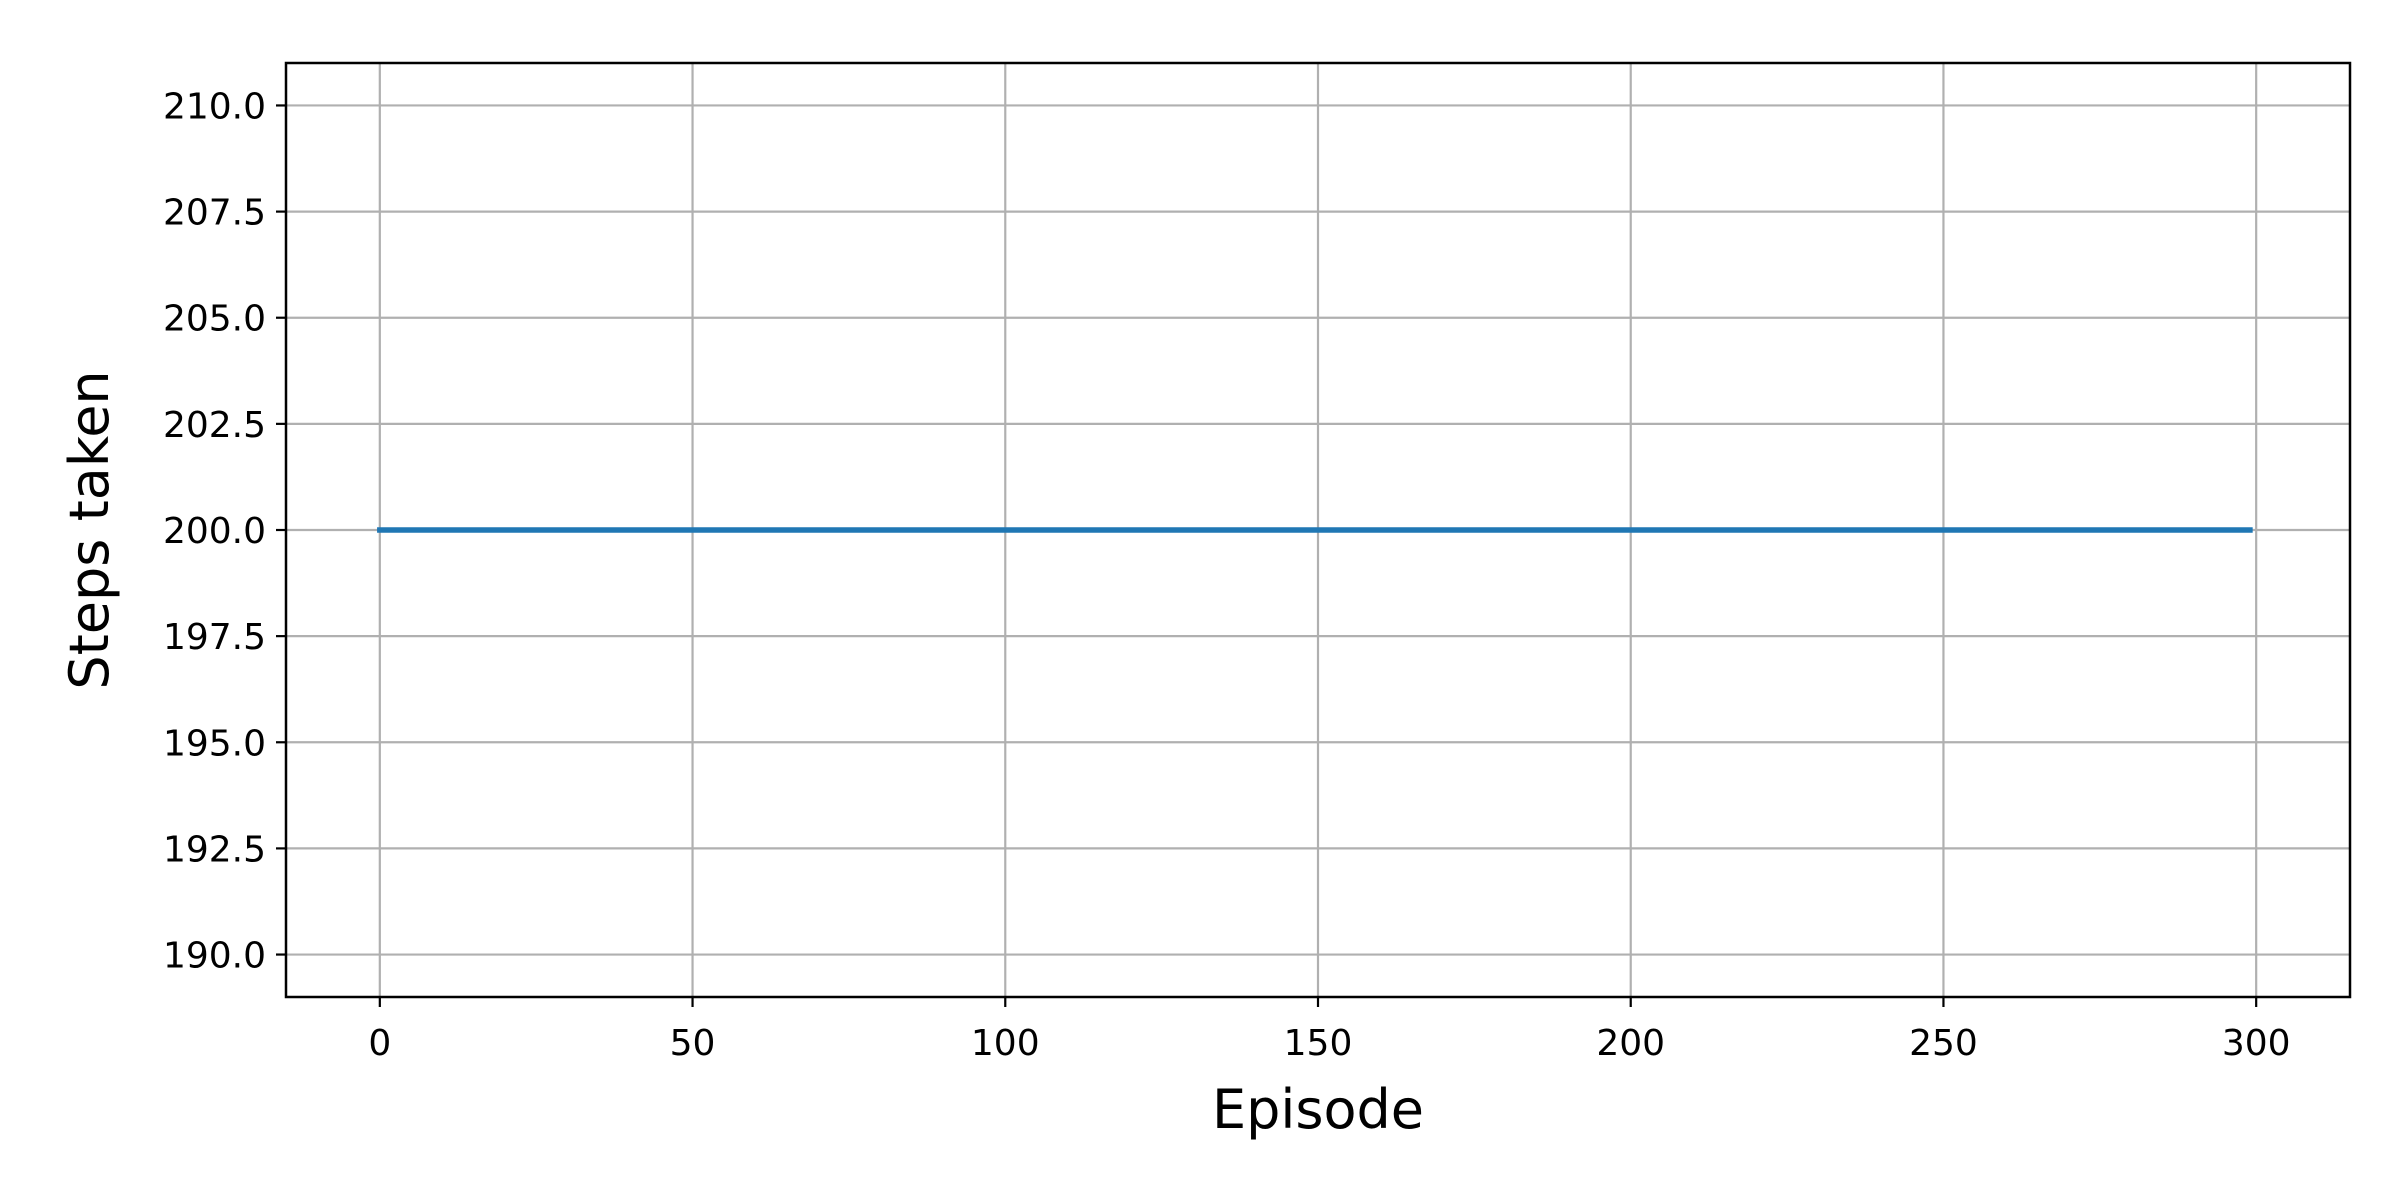 Image resolution: width=2400 pixels, height=1204 pixels. What do you see at coordinates (214, 319) in the screenshot?
I see `y-tick-label: 205.0` at bounding box center [214, 319].